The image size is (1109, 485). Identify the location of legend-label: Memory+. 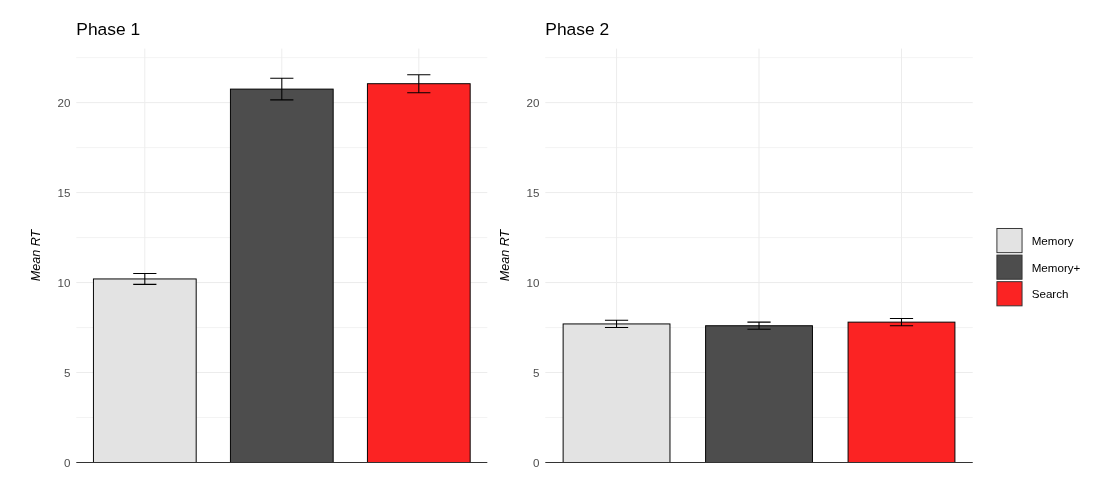
(1056, 267).